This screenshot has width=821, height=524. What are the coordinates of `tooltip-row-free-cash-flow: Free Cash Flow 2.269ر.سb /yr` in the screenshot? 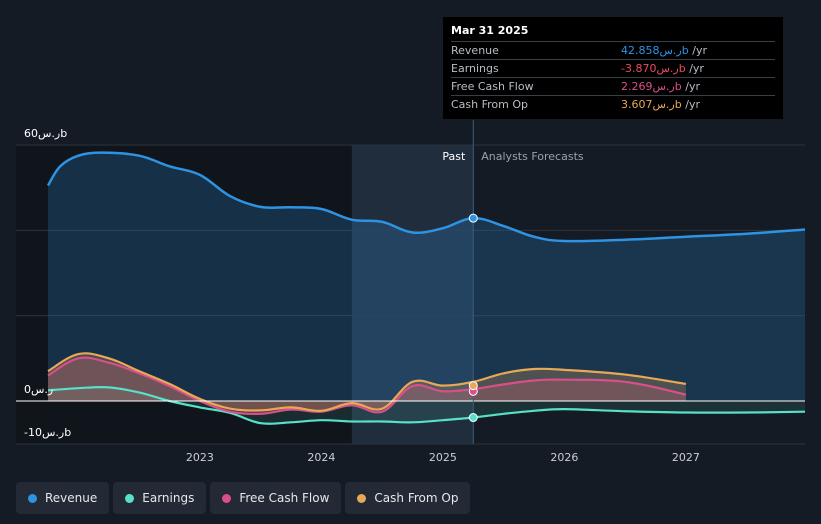 It's located at (613, 86).